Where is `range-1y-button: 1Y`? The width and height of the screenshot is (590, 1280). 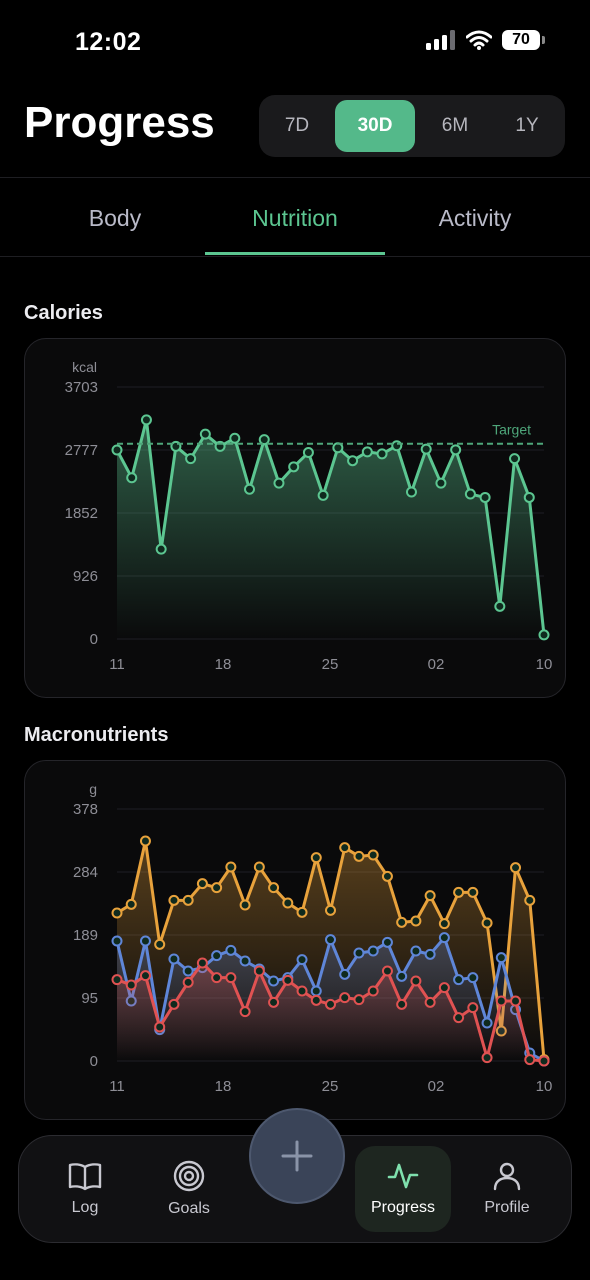 range-1y-button: 1Y is located at coordinates (527, 125).